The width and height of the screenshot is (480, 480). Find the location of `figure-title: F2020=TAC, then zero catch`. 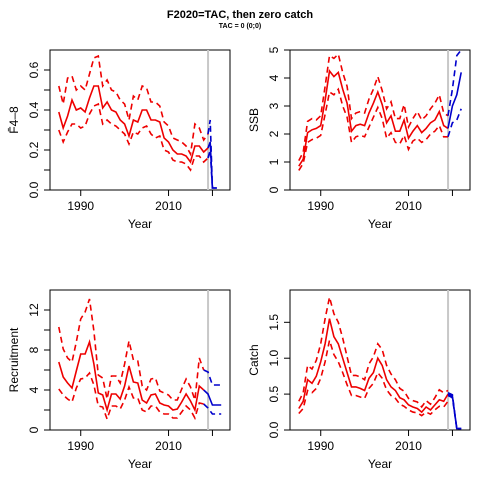

figure-title: F2020=TAC, then zero catch is located at coordinates (240, 15).